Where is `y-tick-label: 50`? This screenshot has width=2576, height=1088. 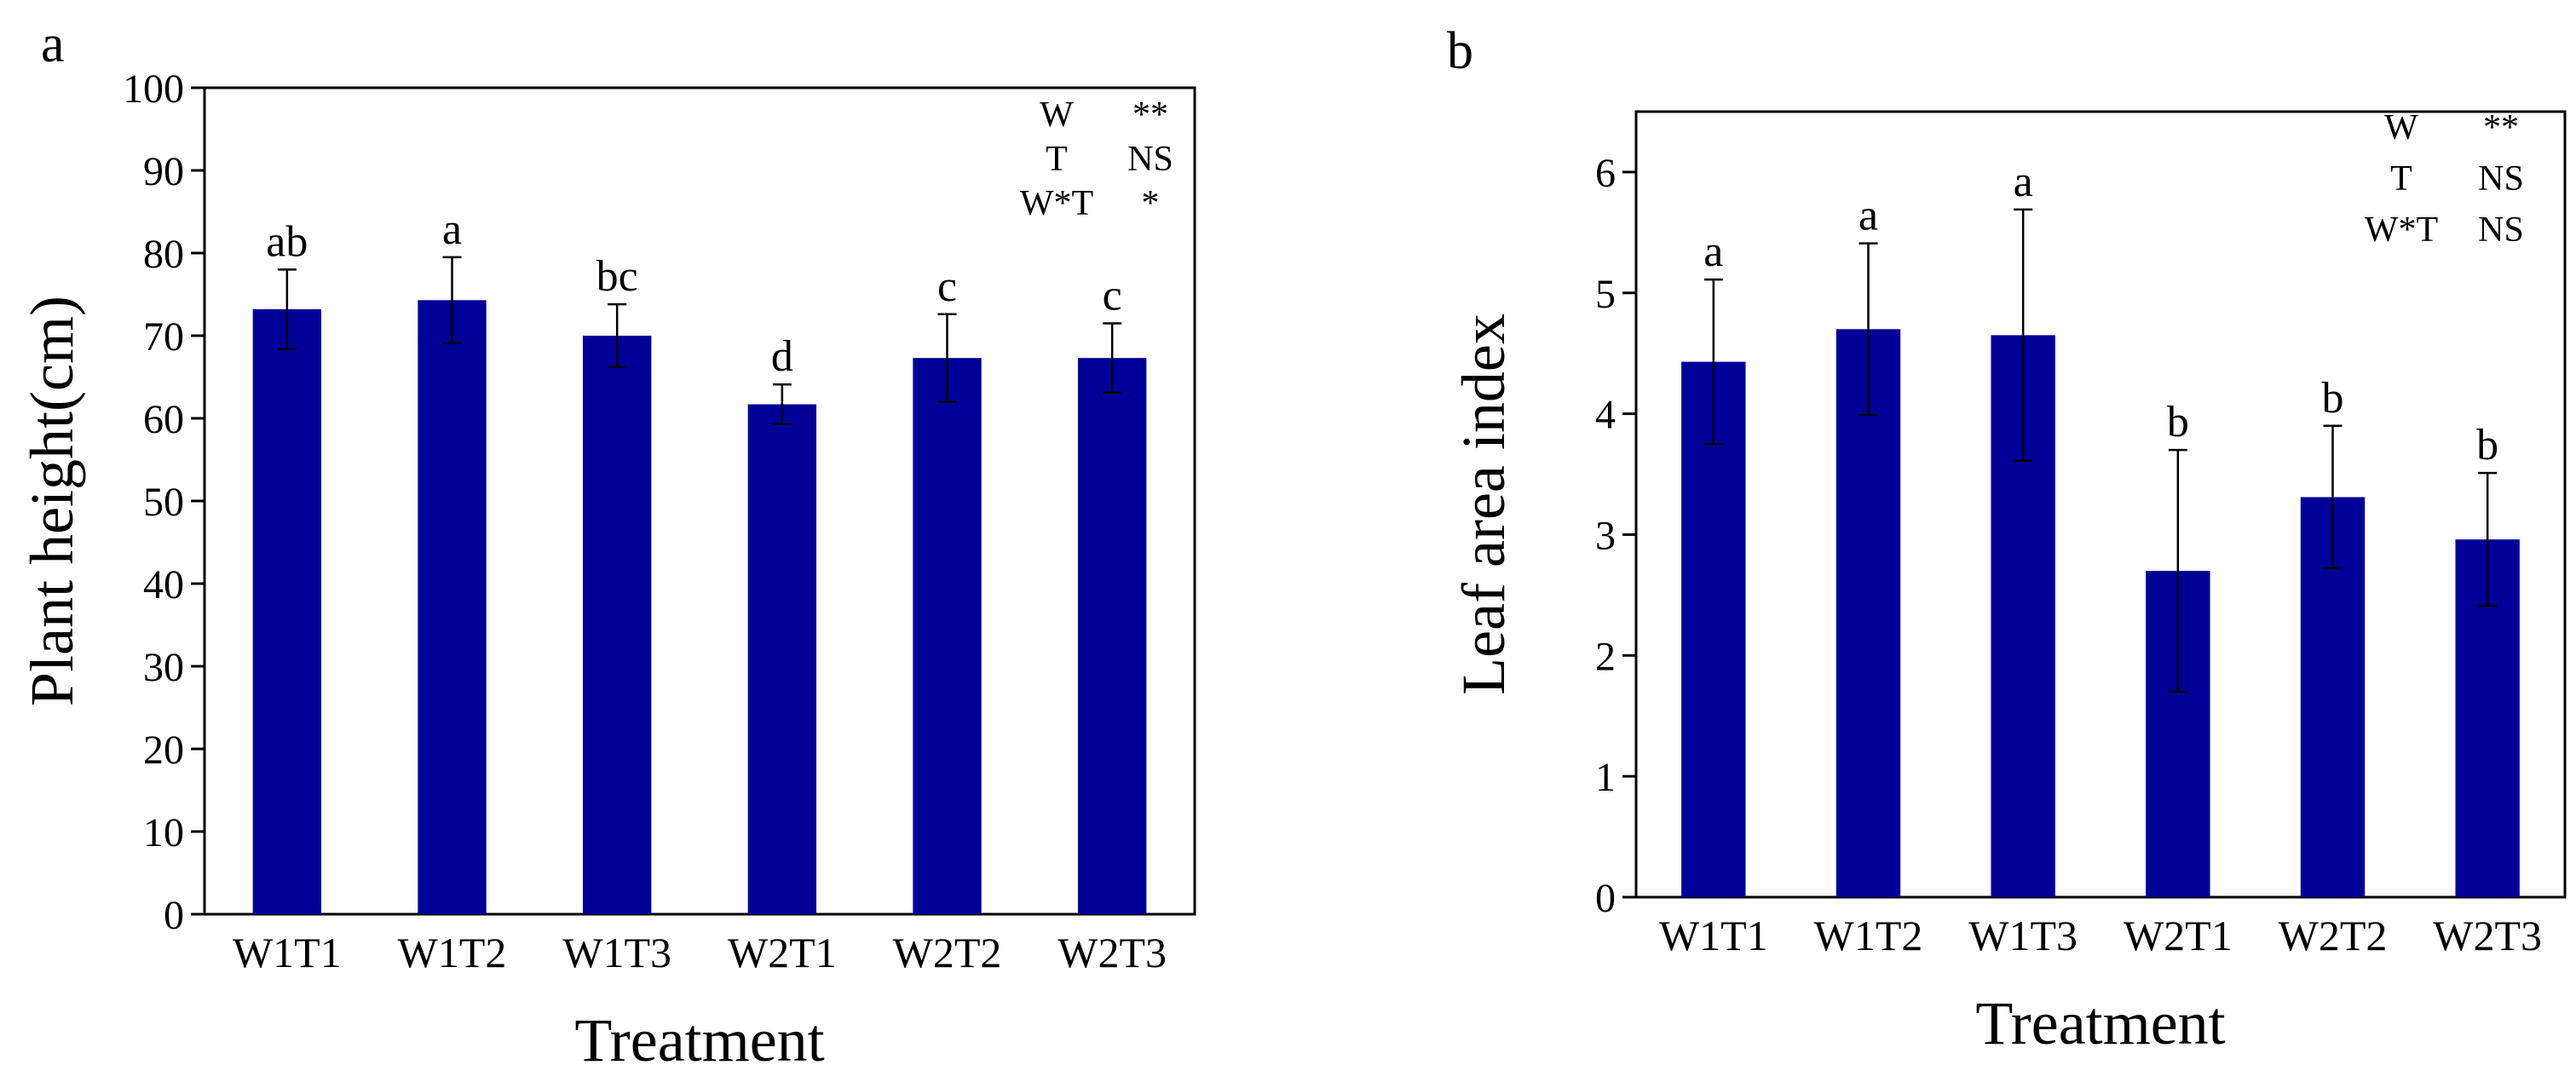
y-tick-label: 50 is located at coordinates (163, 502).